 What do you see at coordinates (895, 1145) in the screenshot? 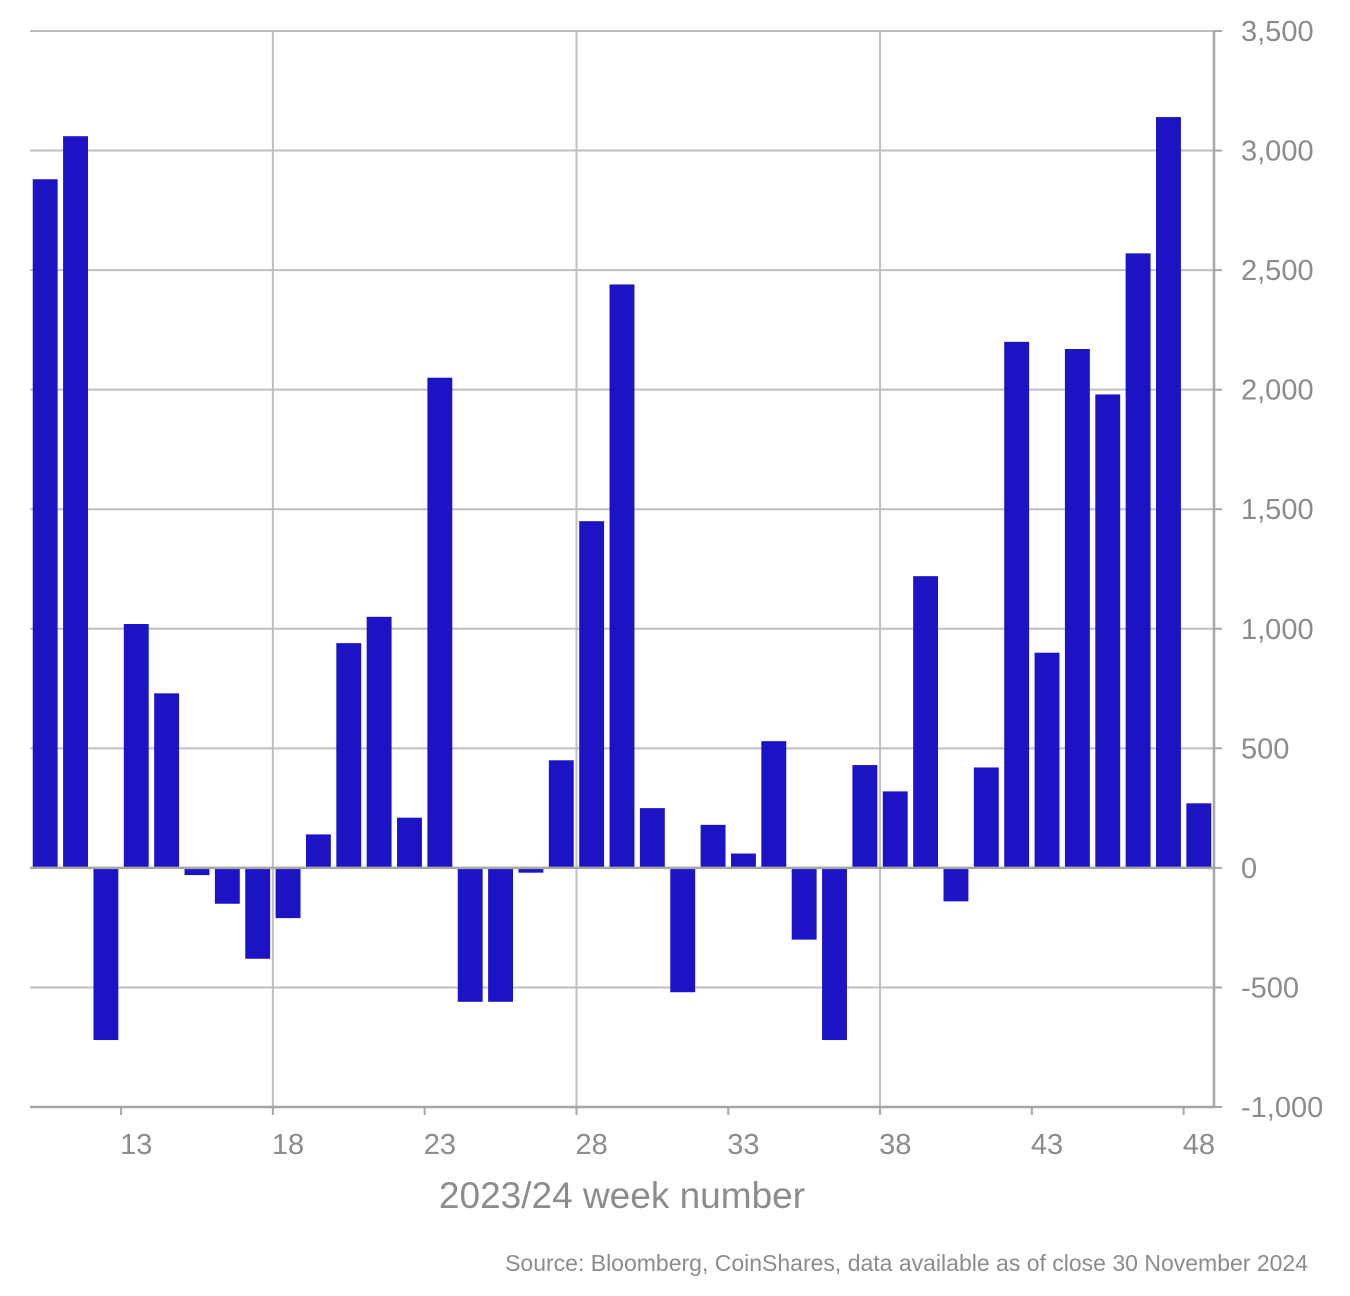
I see `x-tick-label: 38` at bounding box center [895, 1145].